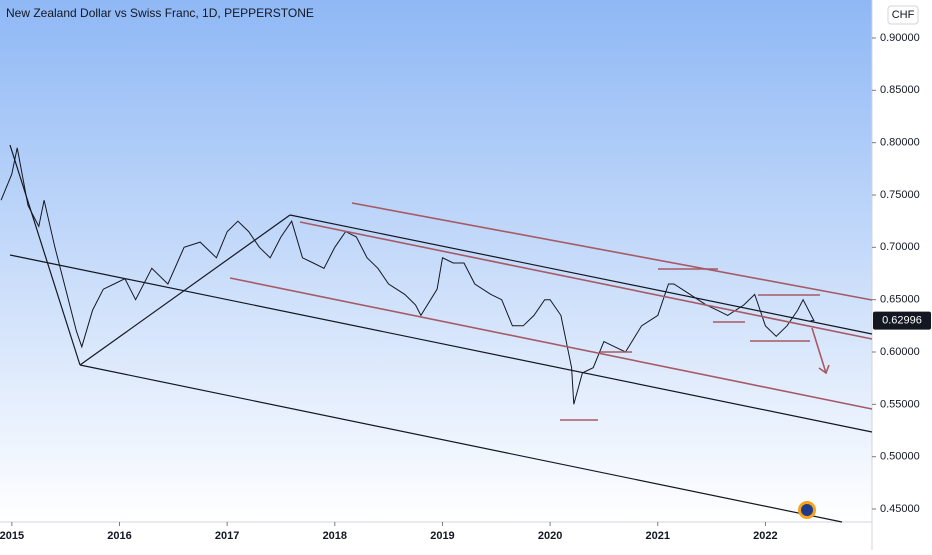 Image resolution: width=932 pixels, height=555 pixels. Describe the element at coordinates (765, 536) in the screenshot. I see `x-tick-label: 2022` at that location.